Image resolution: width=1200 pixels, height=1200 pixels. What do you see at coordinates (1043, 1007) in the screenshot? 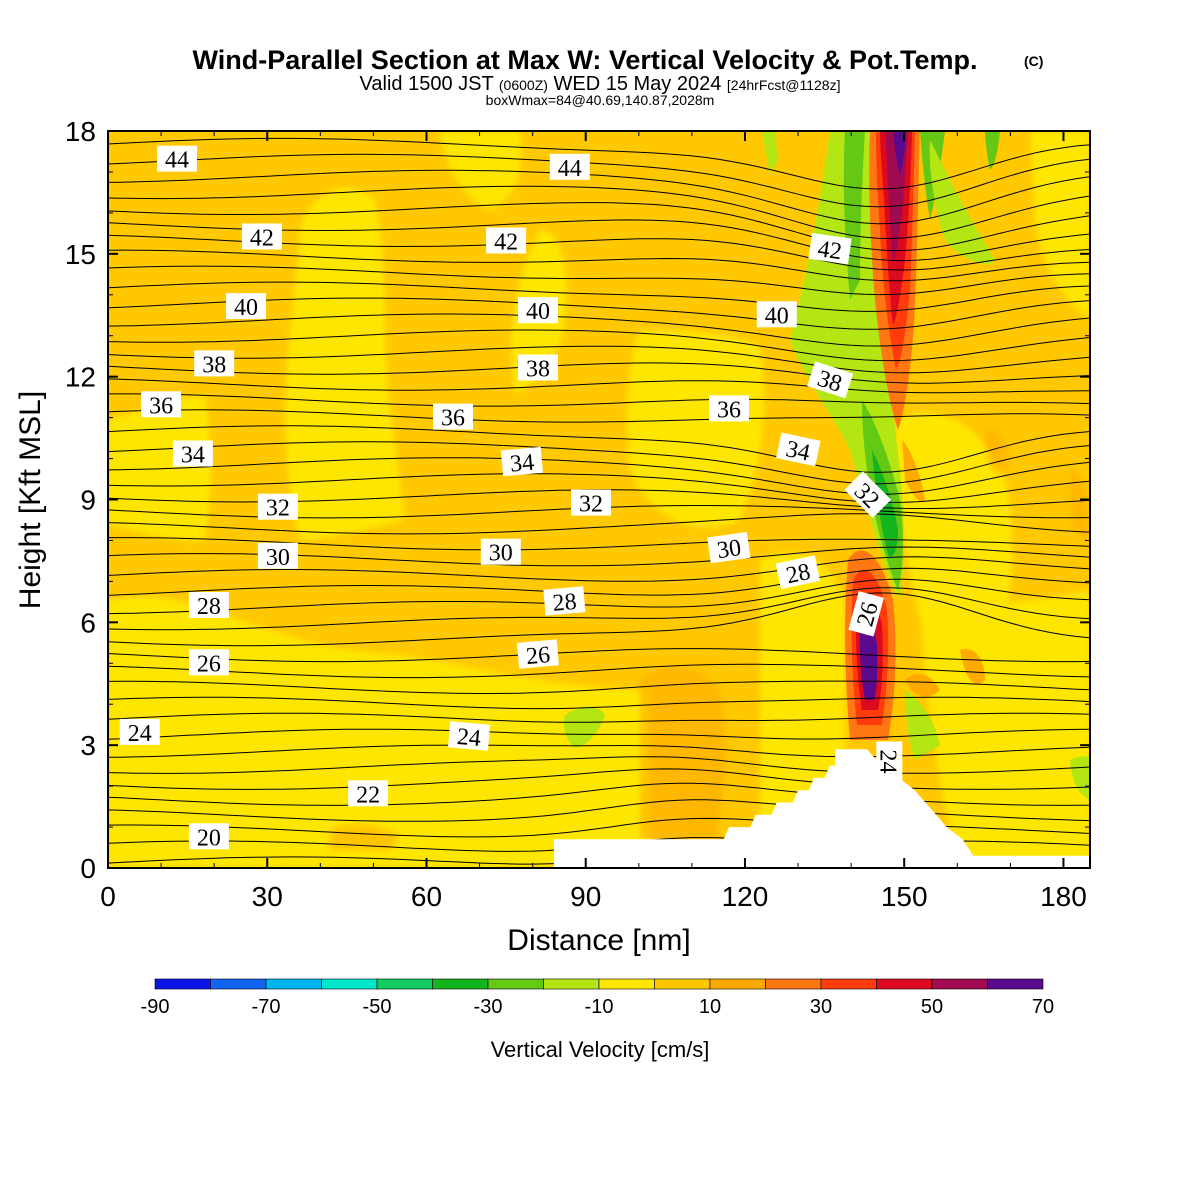
I see `colorbar-tick-label: 70` at bounding box center [1043, 1007].